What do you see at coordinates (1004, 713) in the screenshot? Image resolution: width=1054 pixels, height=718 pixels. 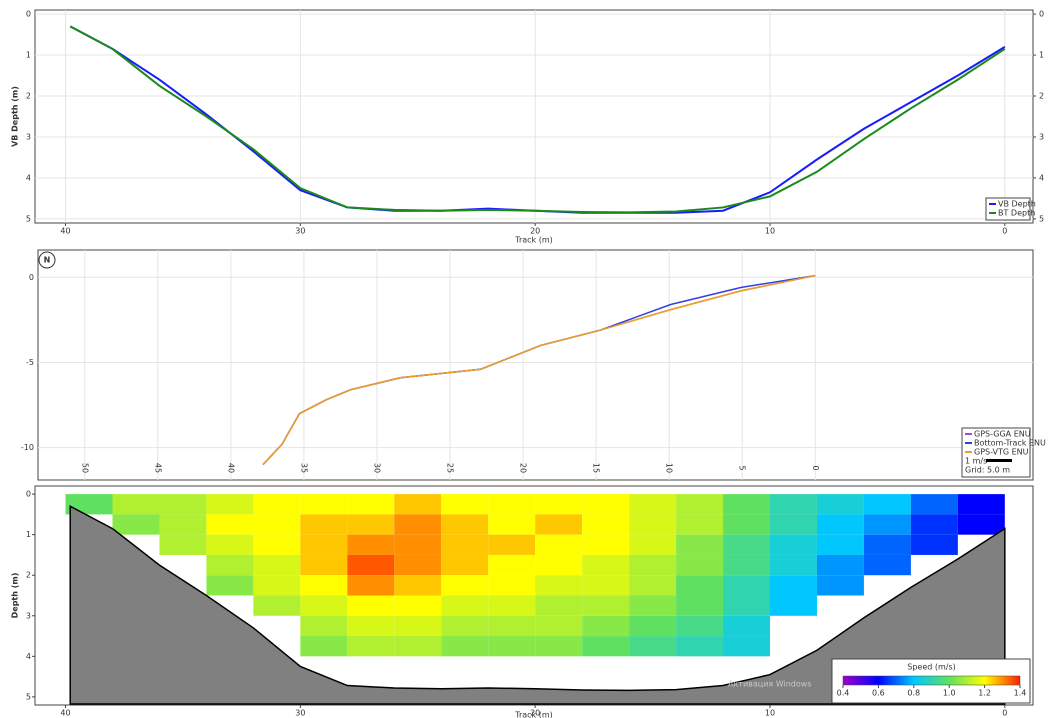 I see `x-tick-label: 0` at bounding box center [1004, 713].